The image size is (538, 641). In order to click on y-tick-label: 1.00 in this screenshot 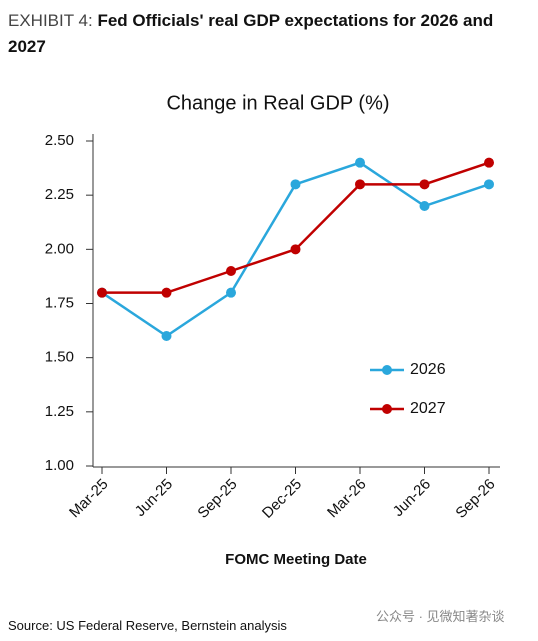, I will do `click(59, 465)`.